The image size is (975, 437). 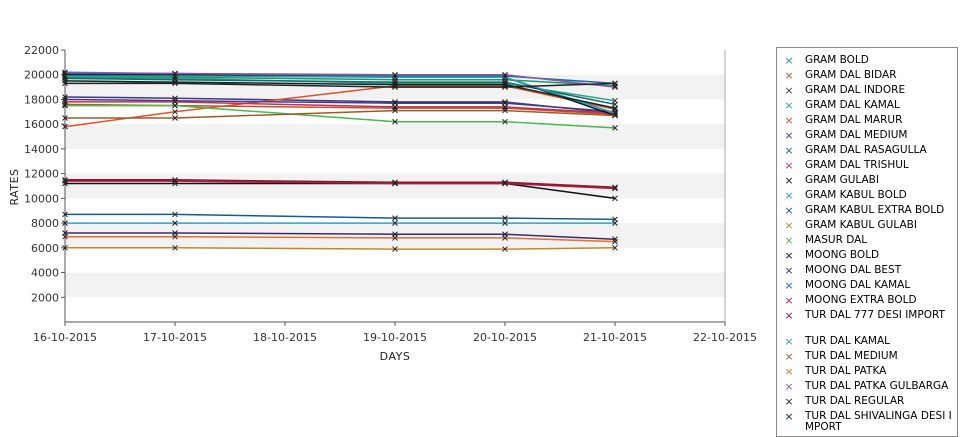 I want to click on legend-label: MOONG DAL KAMAL, so click(x=858, y=285).